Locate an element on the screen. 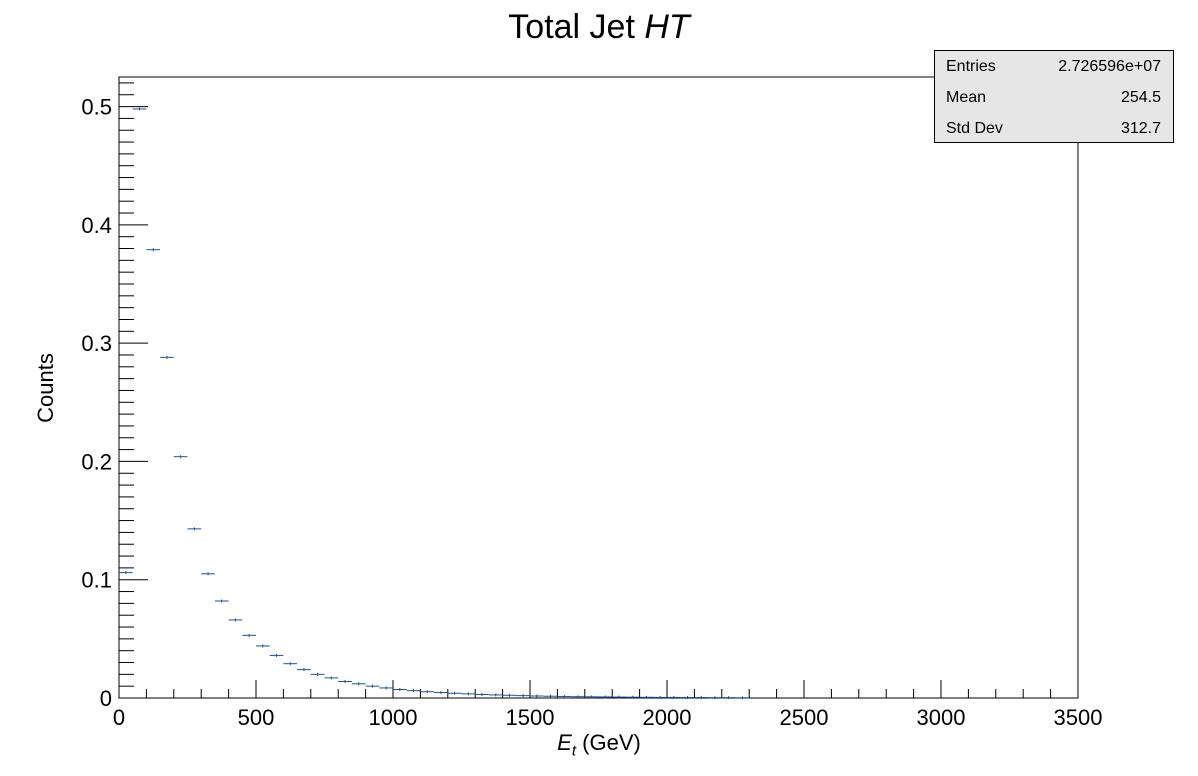  x-tick-label: 1000 is located at coordinates (393, 717).